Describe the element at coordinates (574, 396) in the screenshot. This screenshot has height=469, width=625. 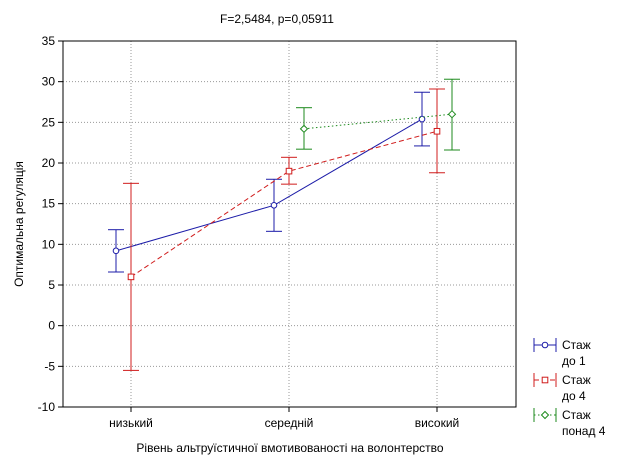
I see `legend-label-line2: до 4` at that location.